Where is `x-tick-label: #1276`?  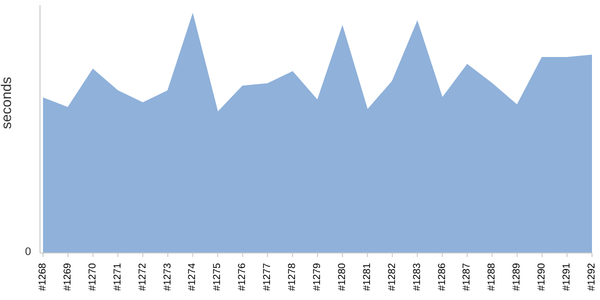
x-tick-label: #1276 is located at coordinates (242, 276).